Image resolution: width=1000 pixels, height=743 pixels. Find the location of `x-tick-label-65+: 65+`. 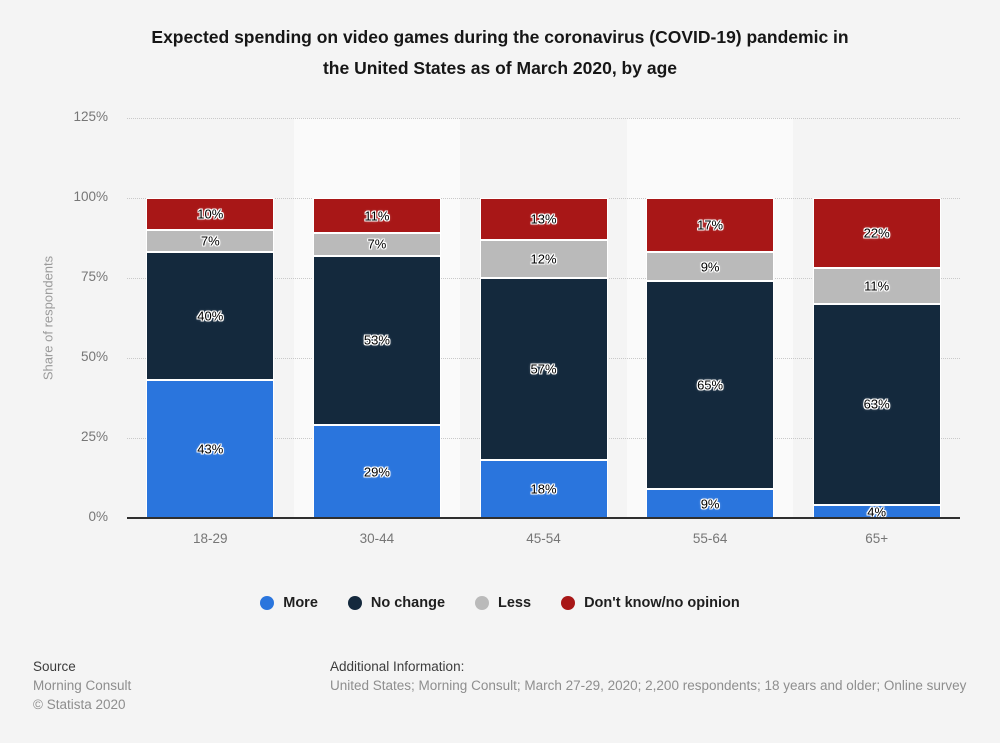

x-tick-label-65+: 65+ is located at coordinates (877, 538).